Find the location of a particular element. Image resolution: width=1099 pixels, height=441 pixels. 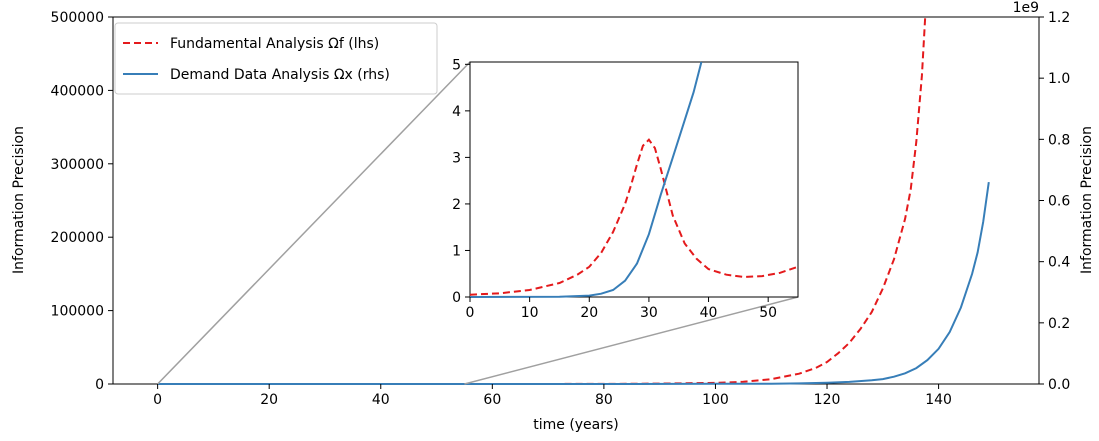

x-tick-label: 100 is located at coordinates (715, 400).